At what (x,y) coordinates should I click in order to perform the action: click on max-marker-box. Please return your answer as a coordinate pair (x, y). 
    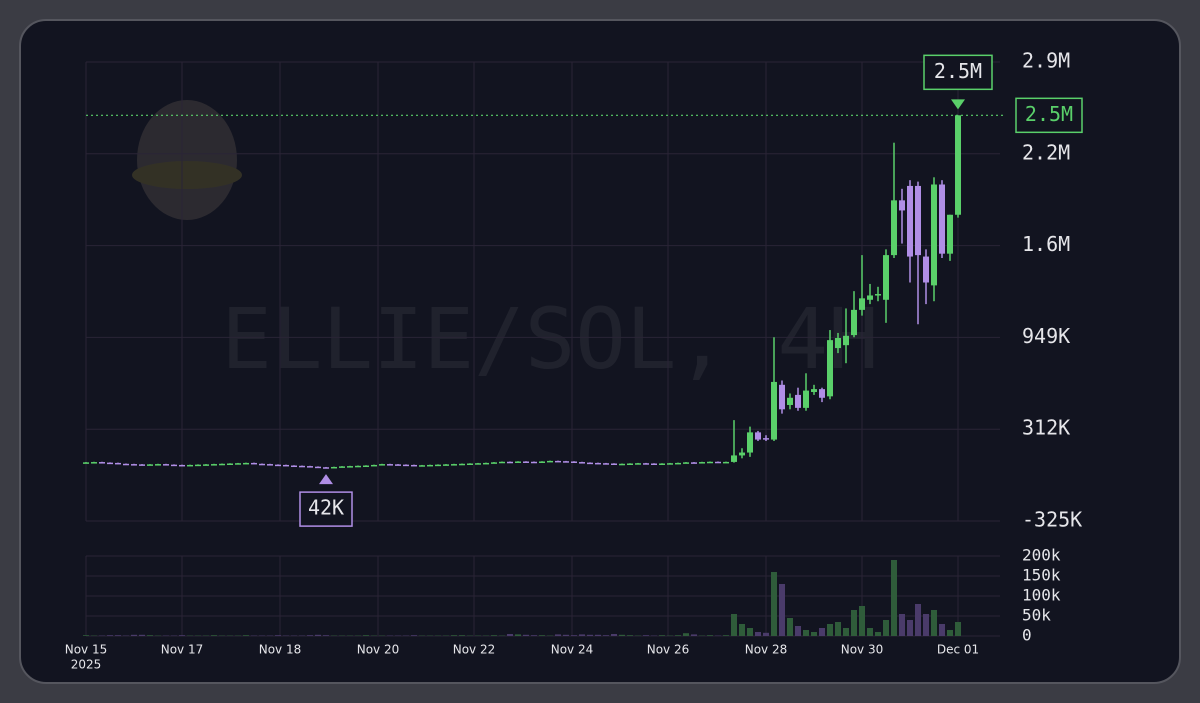
    Looking at the image, I should click on (958, 72).